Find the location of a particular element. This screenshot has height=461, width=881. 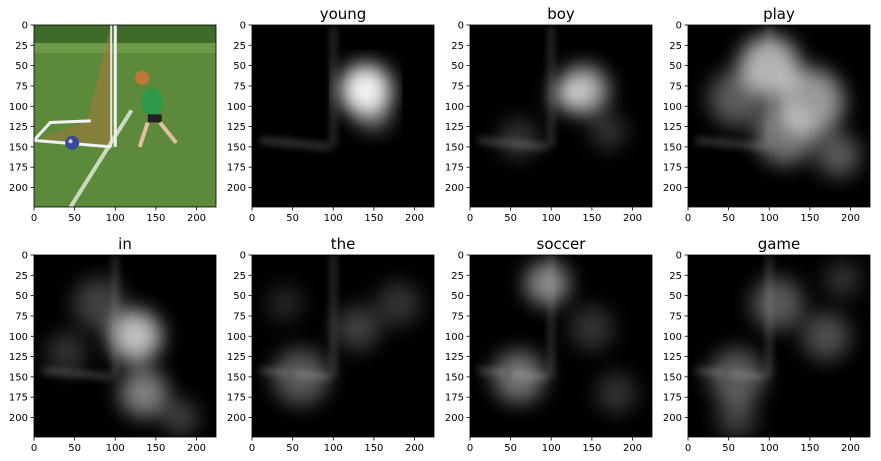

panel-boy: boy 0 50 100 150 200 0 25 50 75 100 125 150 175 200 is located at coordinates (548, 114).